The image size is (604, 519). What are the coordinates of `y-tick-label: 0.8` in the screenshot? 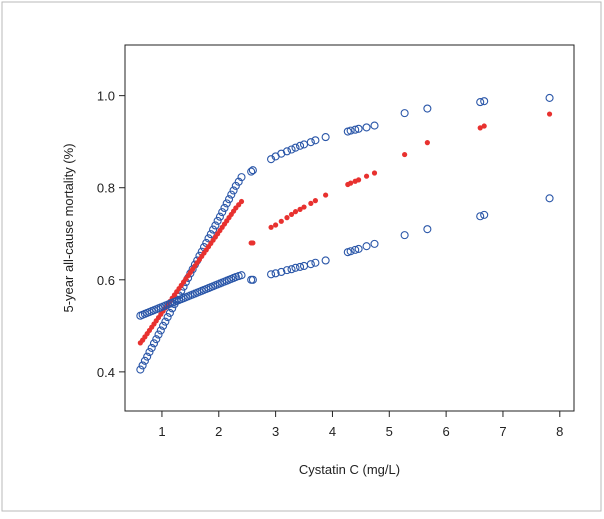 It's located at (106, 188).